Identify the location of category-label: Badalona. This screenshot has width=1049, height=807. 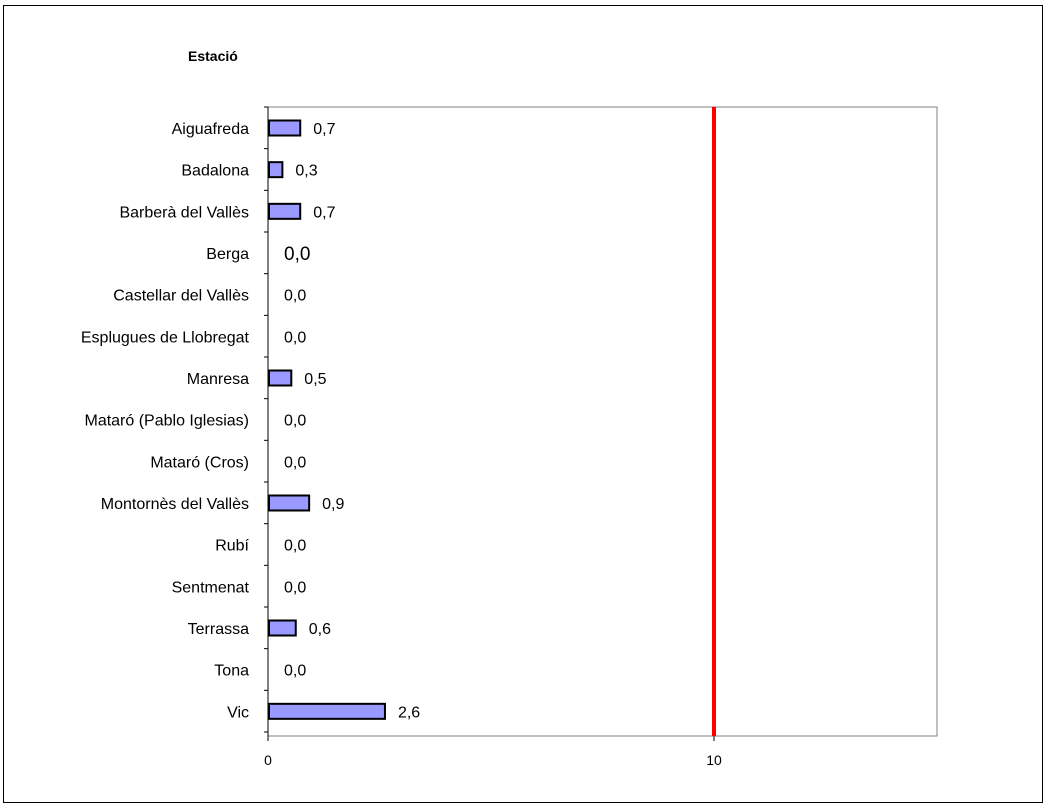
(215, 171).